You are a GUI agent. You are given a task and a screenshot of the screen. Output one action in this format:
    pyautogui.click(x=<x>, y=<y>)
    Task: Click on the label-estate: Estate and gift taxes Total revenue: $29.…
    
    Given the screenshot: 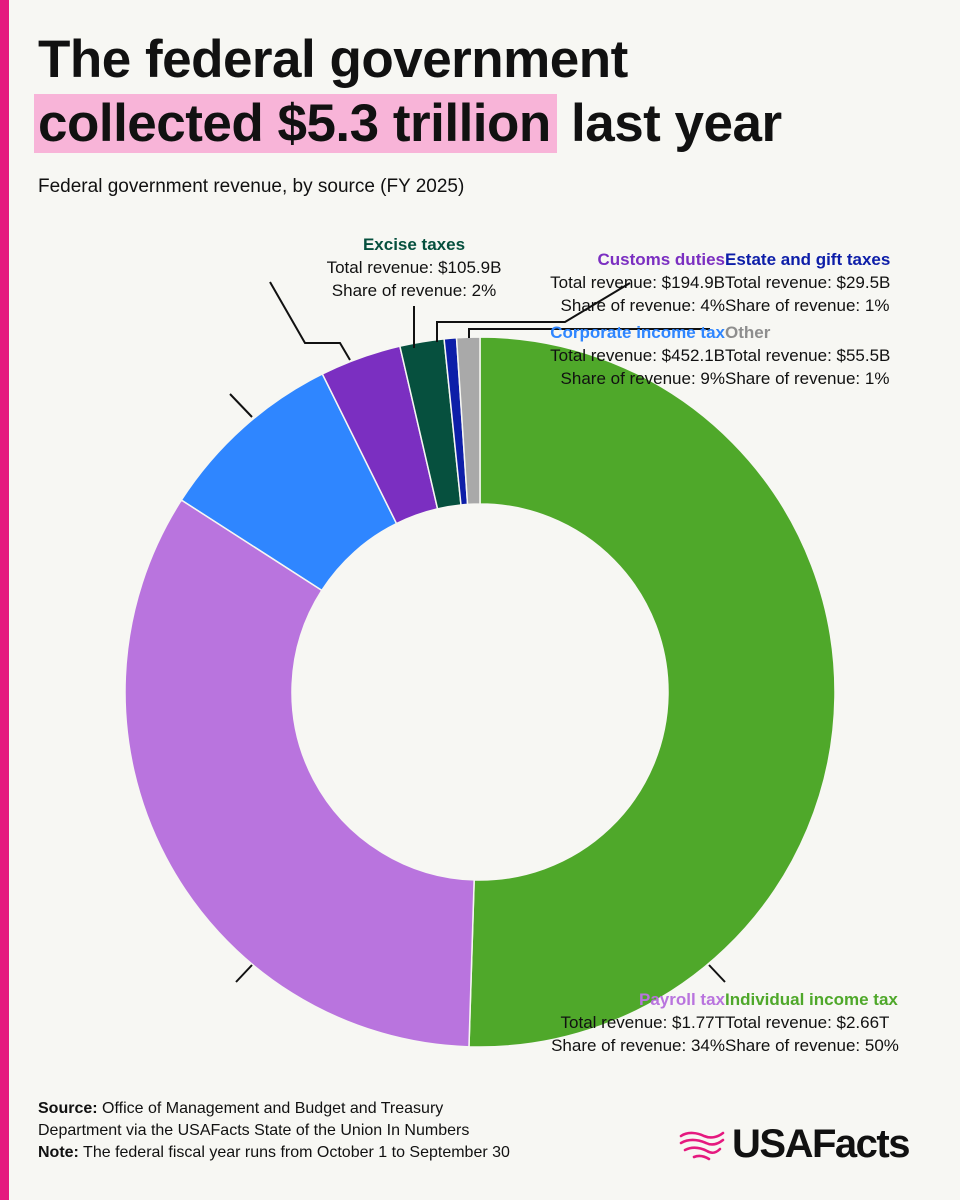 What is the action you would take?
    pyautogui.click(x=807, y=282)
    